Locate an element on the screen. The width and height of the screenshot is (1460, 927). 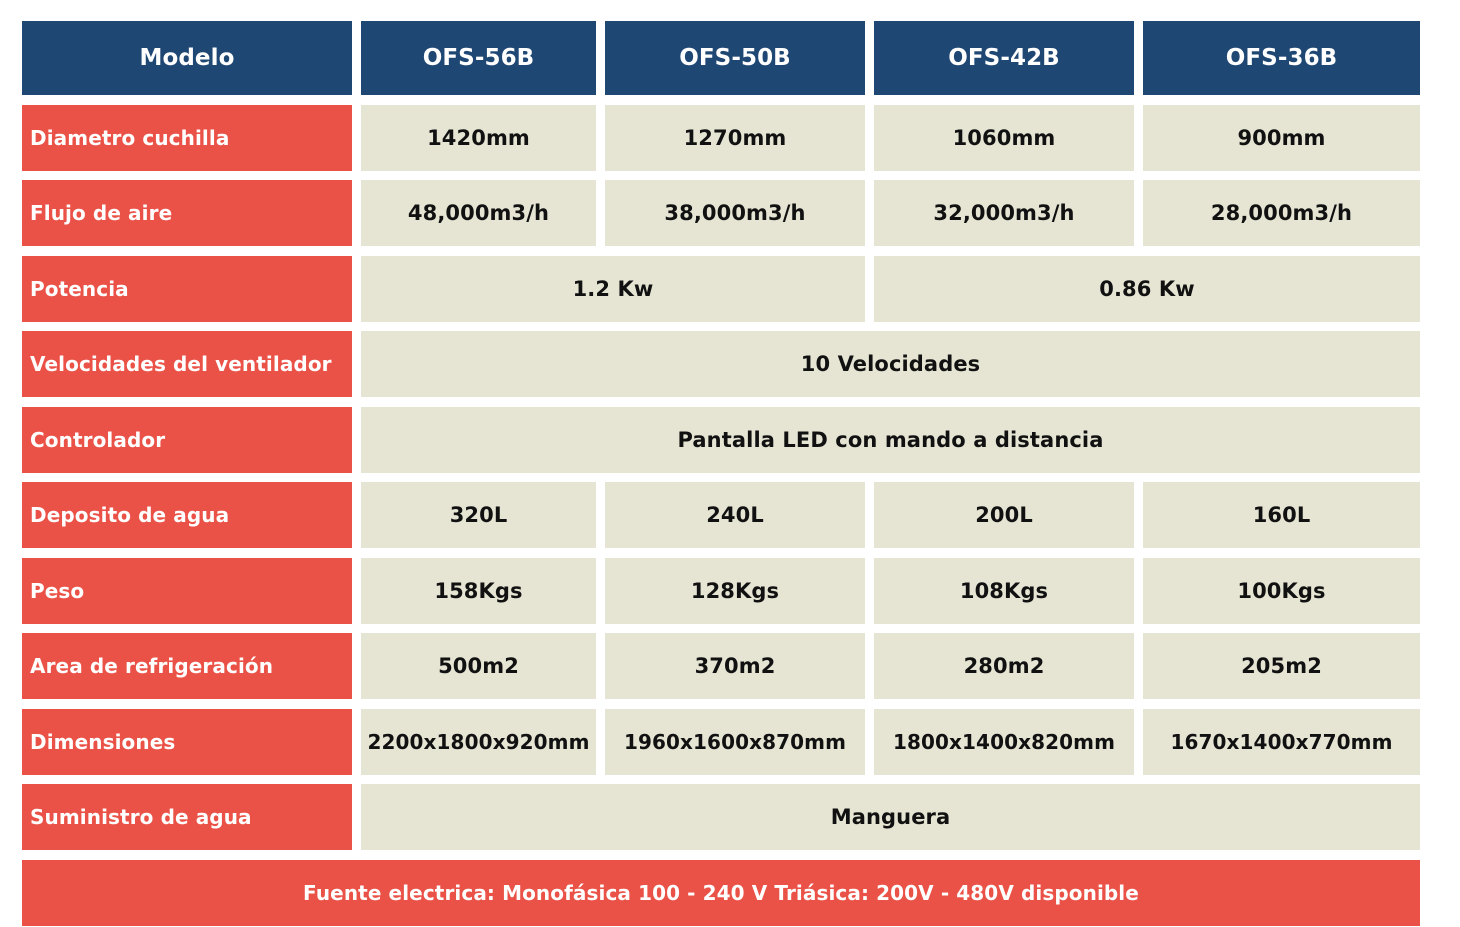
header-model-ofs-50b: OFS-50B is located at coordinates (735, 58).